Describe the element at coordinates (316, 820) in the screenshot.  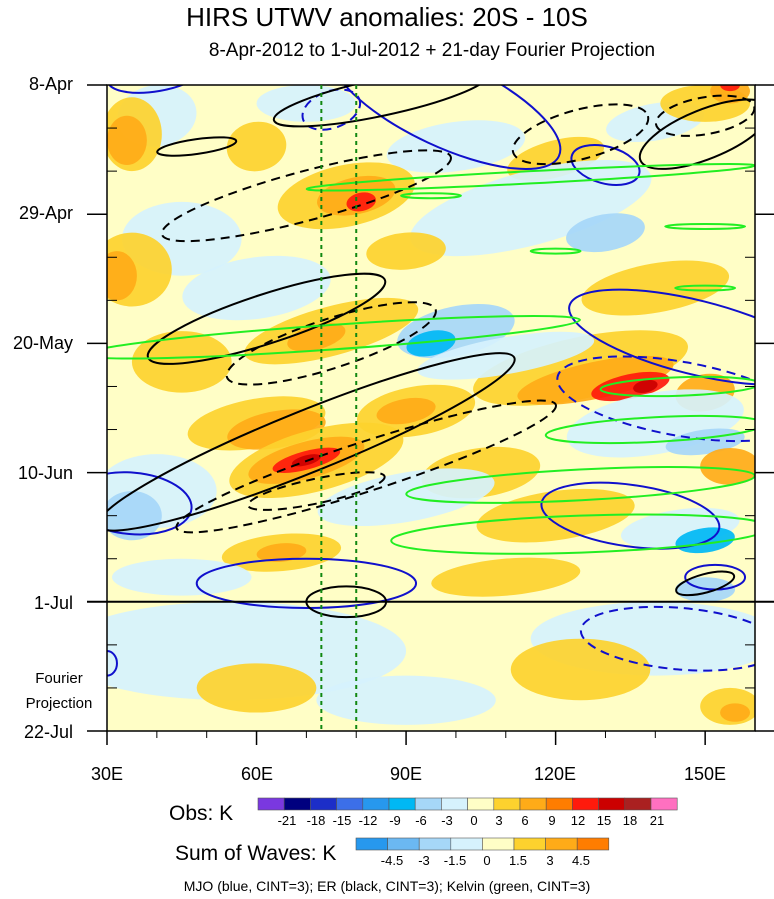
I see `obs-colorbar-label: -18` at that location.